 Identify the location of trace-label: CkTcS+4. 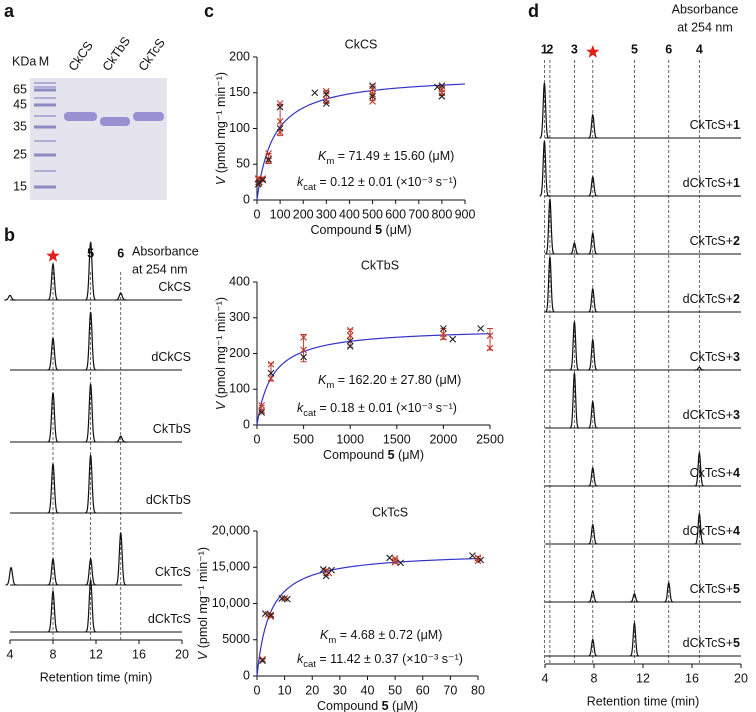
(715, 473).